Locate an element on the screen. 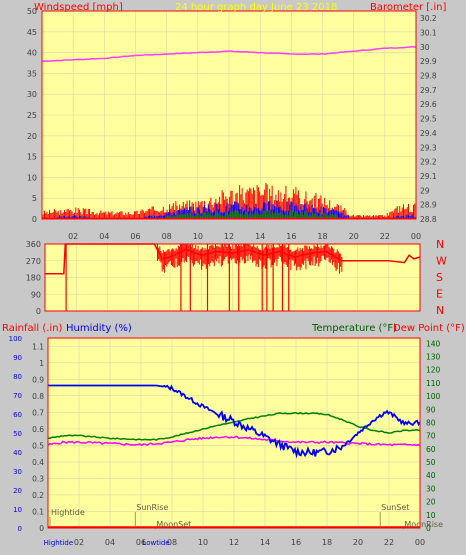 The width and height of the screenshot is (466, 555). y-tick-label: 0.2 is located at coordinates (38, 495).